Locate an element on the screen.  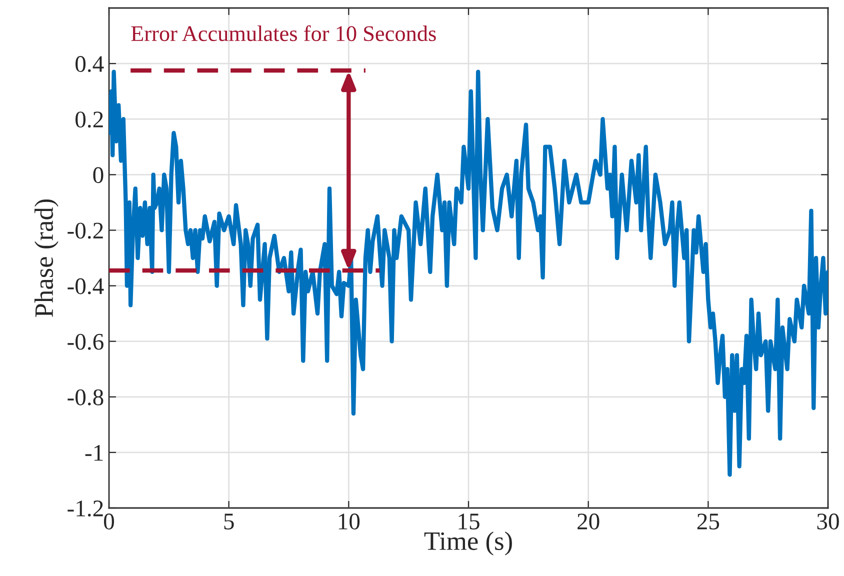
x-tick-label: 10 is located at coordinates (349, 522).